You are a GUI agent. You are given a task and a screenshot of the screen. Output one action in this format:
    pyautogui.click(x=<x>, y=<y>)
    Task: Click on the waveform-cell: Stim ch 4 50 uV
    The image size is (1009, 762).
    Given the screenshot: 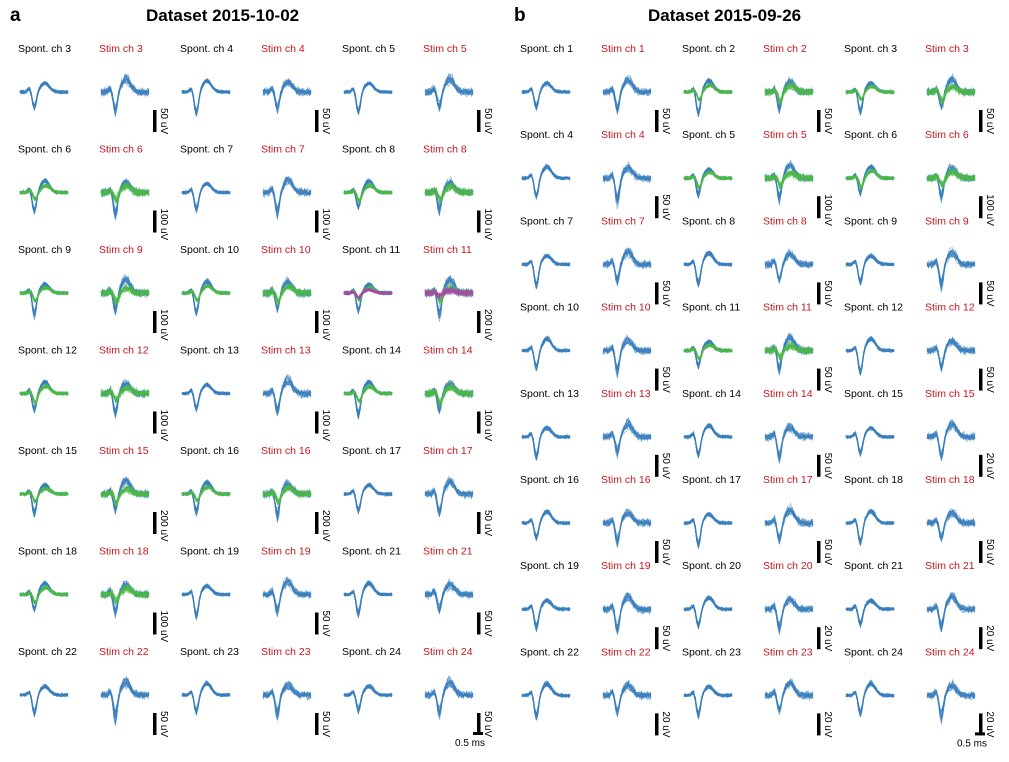 What is the action you would take?
    pyautogui.click(x=296, y=88)
    